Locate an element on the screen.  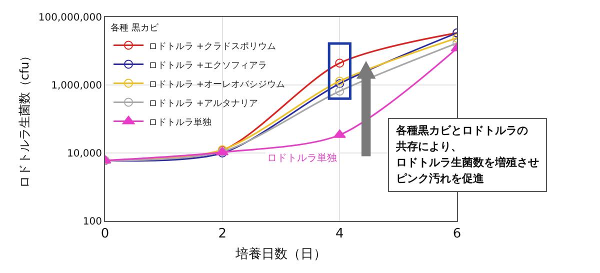
legend-label: ロドトルラ +クラドスポリウム is located at coordinates (212, 47).